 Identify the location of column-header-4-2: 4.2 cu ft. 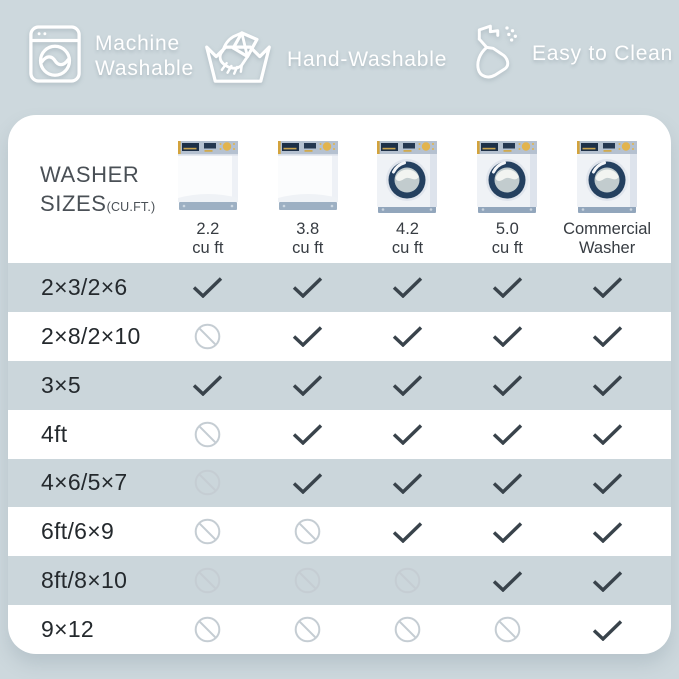
(408, 189).